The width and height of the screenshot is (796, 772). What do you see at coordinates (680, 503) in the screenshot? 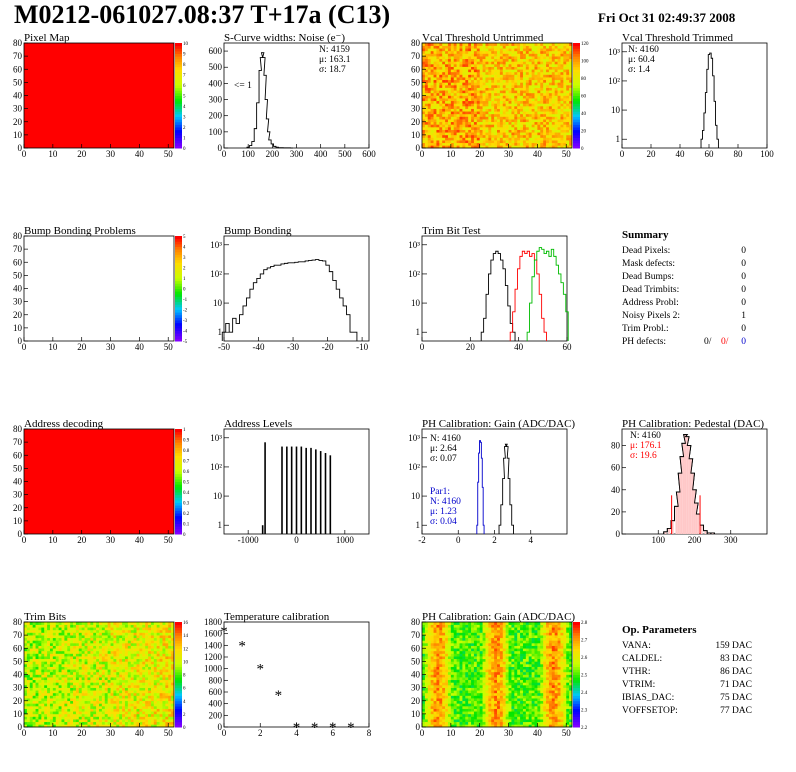
I see `pedestal-fill` at bounding box center [680, 503].